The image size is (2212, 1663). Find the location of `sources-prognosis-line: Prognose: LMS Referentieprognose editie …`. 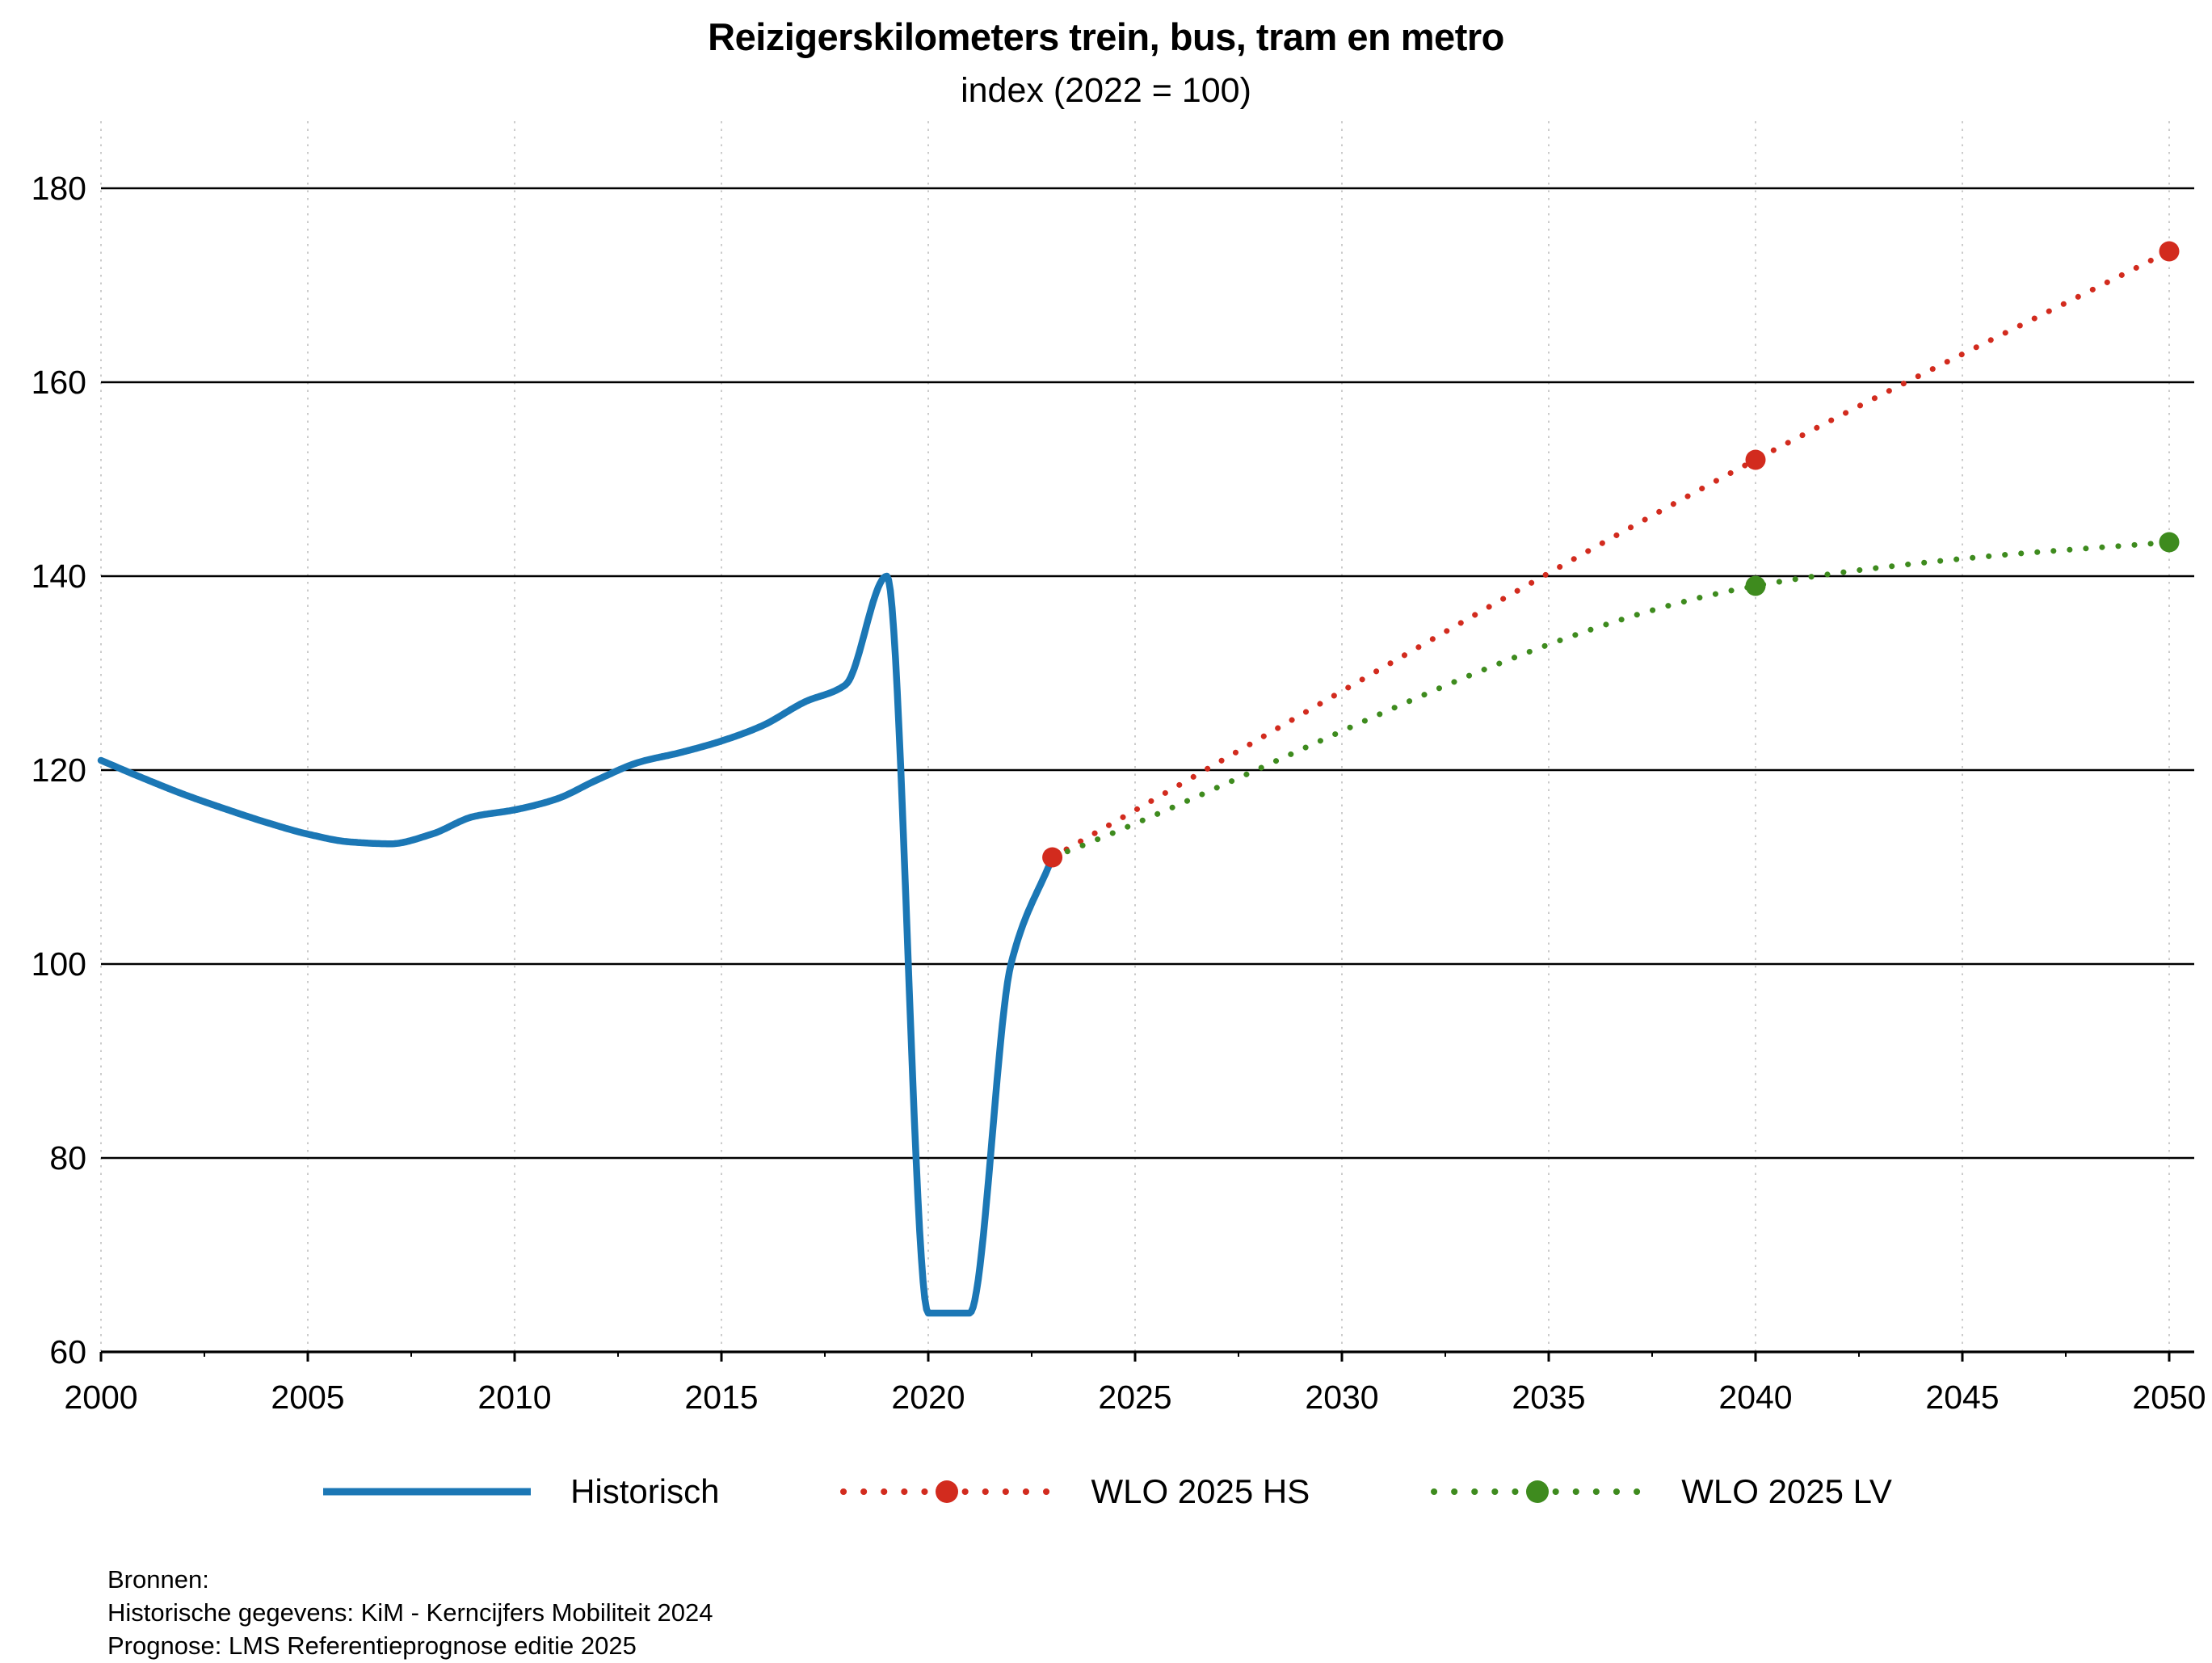

sources-prognosis-line: Prognose: LMS Referentieprognose editie … is located at coordinates (372, 1645).